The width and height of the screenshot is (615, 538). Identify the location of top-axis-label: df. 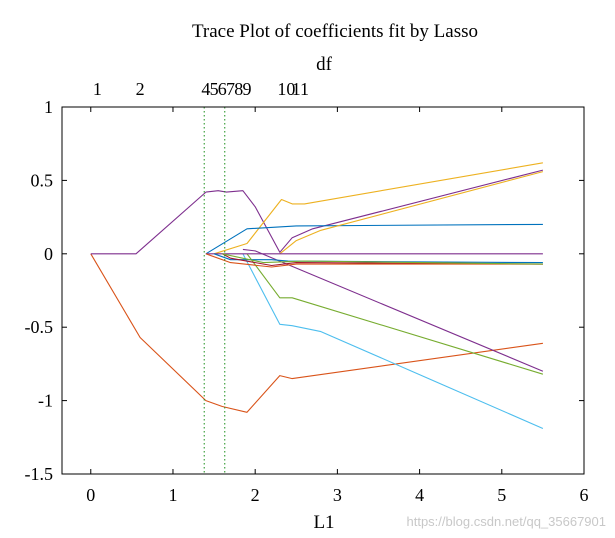
(324, 64).